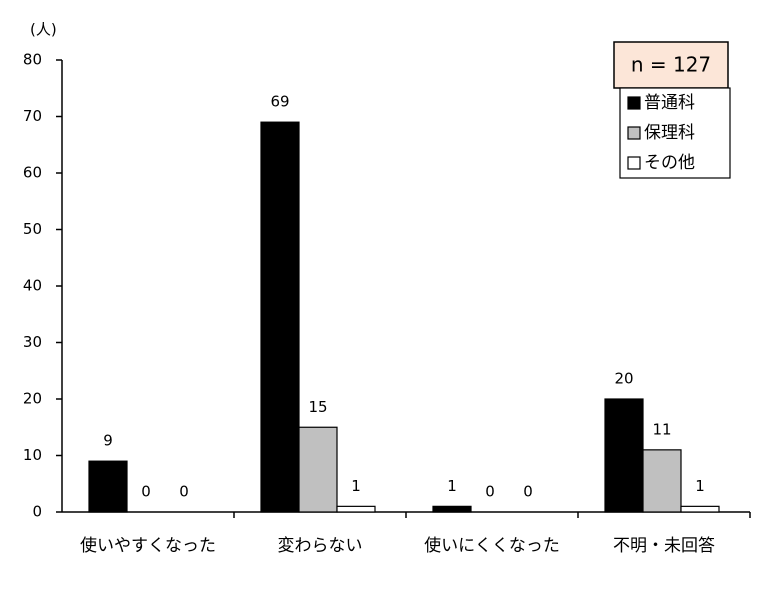 The width and height of the screenshot is (770, 590). Describe the element at coordinates (108, 441) in the screenshot. I see `data-label: 9` at that location.